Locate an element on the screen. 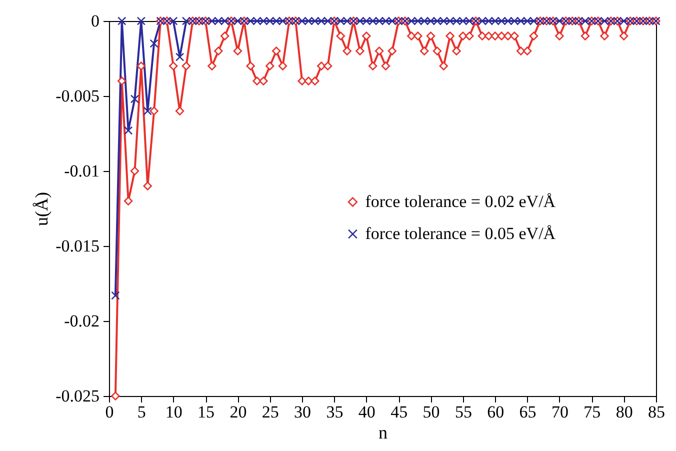 This screenshot has width=676, height=451. legend-label: force tolerance = 0.02 eV/Å is located at coordinates (460, 201).